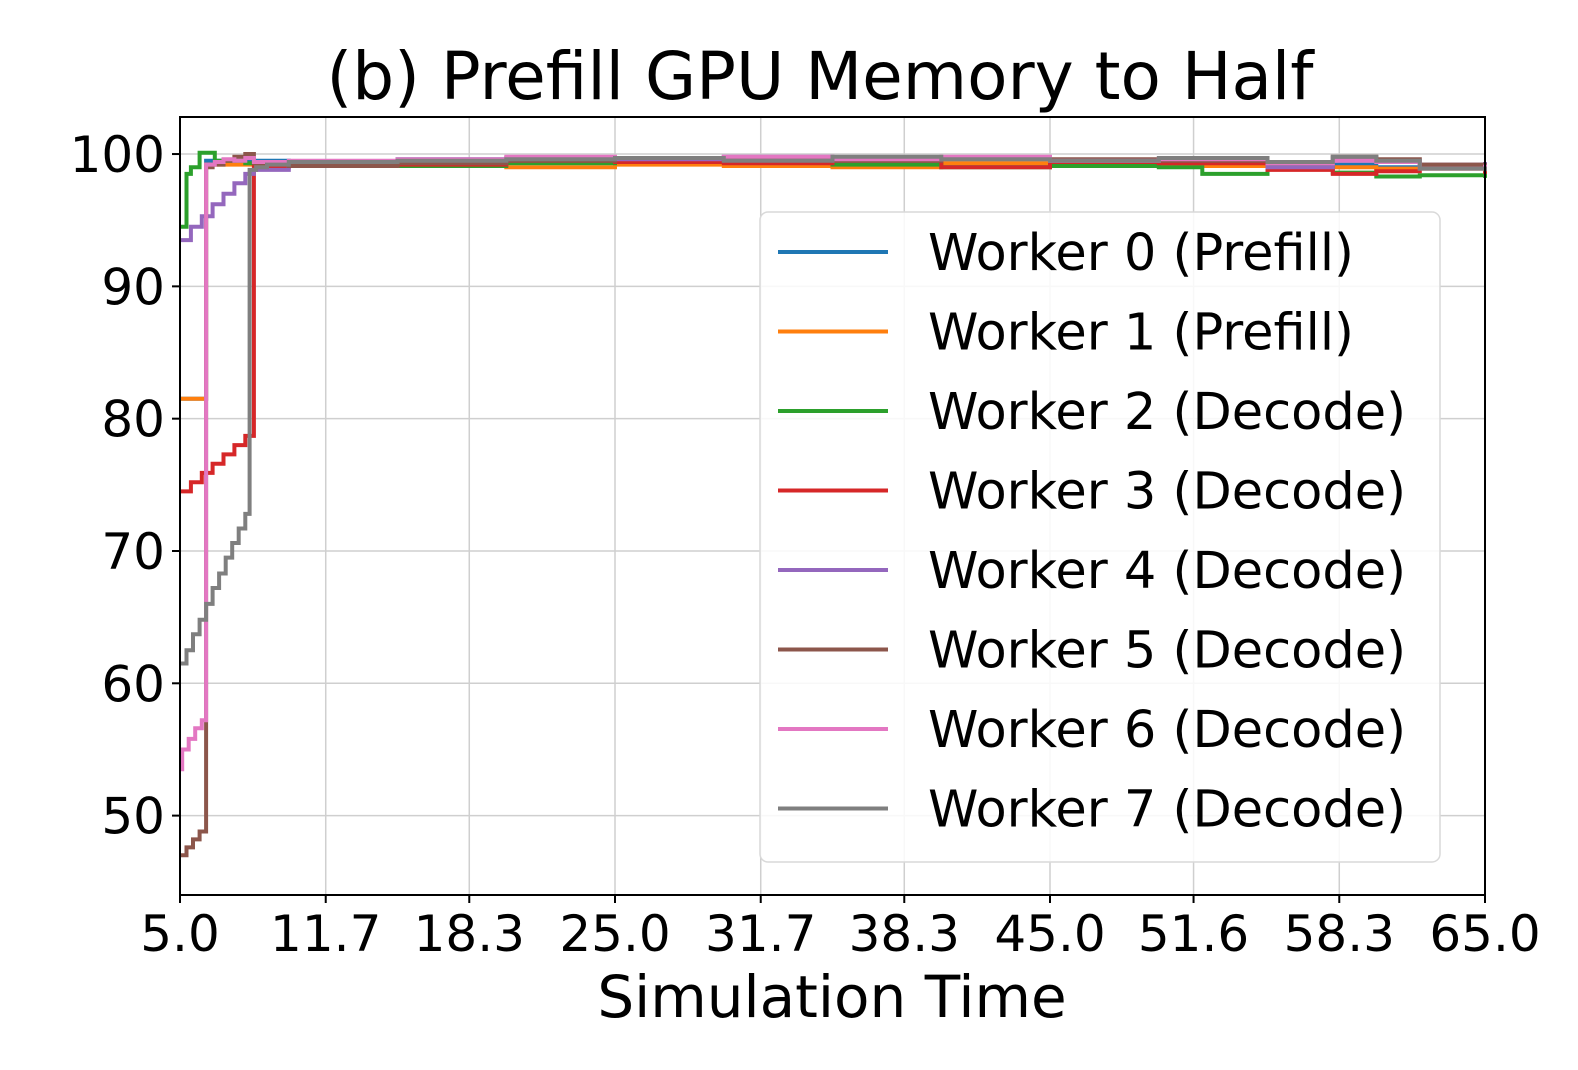 The height and width of the screenshot is (1070, 1578). Describe the element at coordinates (133, 287) in the screenshot. I see `y-tick-label: 90` at that location.